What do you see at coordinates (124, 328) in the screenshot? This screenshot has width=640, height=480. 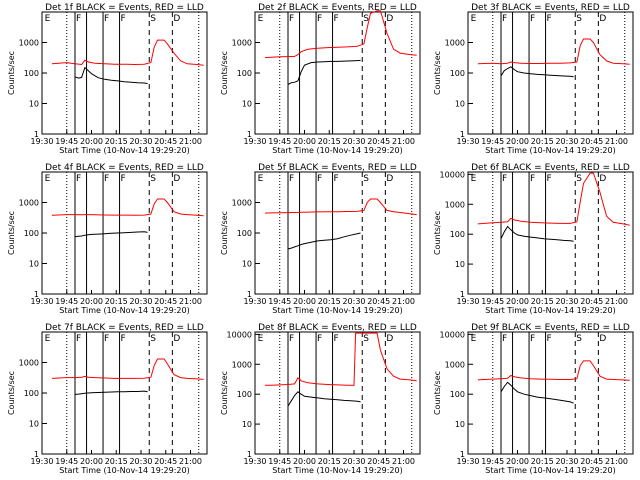 I see `panel-title: Det 7f BLACK = Events, RED = LLD` at bounding box center [124, 328].